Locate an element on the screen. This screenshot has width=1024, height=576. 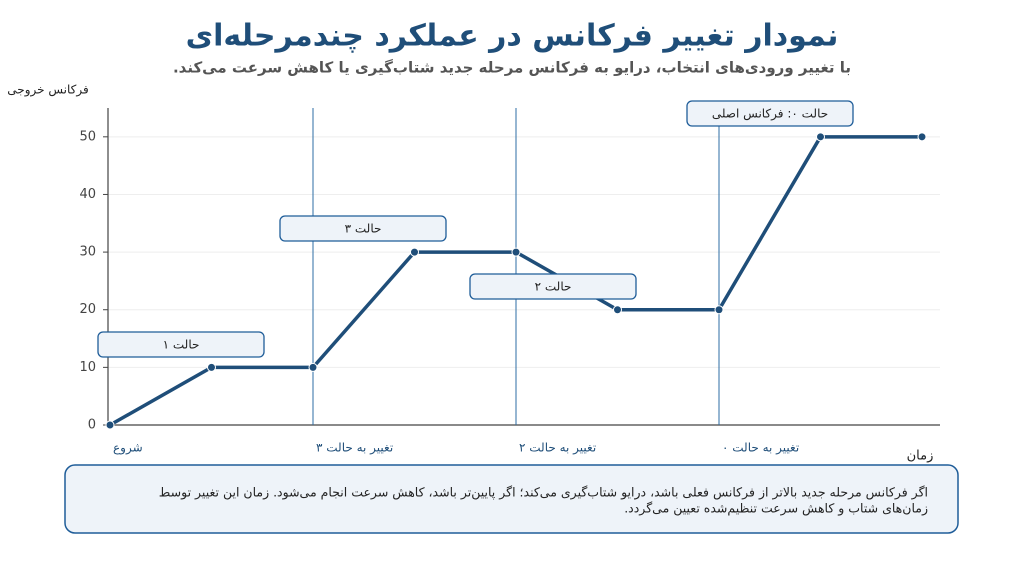
x-tick-label: تغییر به حالت ۳ is located at coordinates (354, 448).